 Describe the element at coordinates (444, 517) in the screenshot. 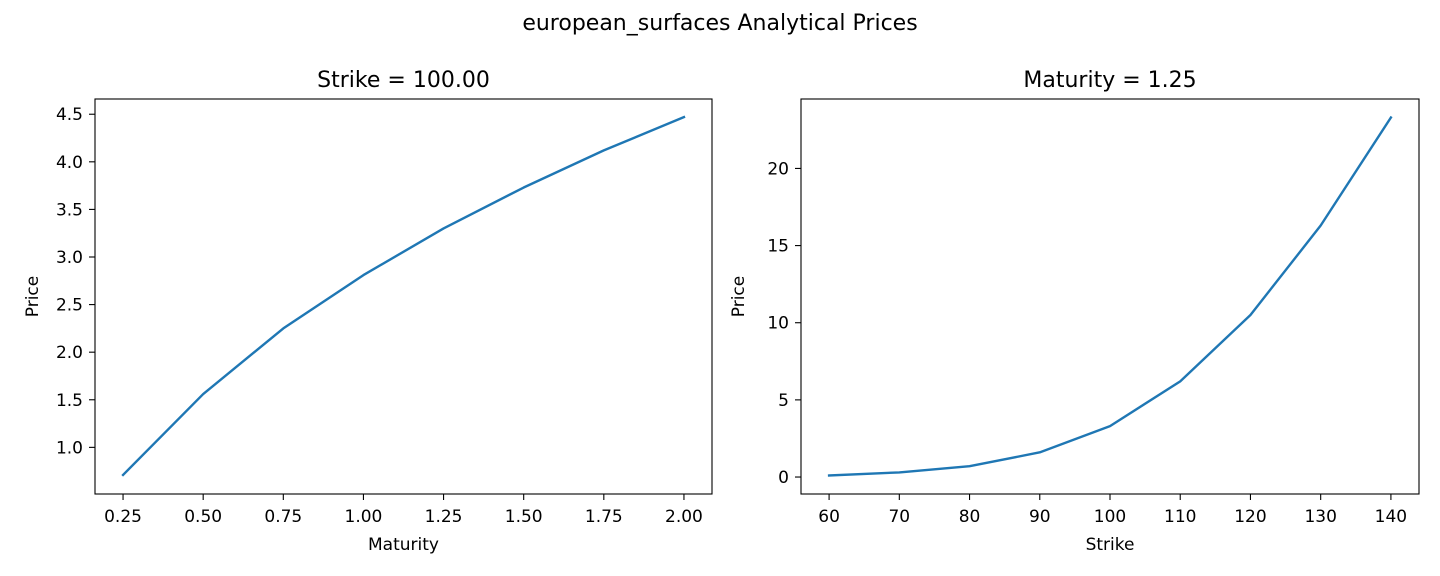

I see `x-tick-label: 1.25` at that location.